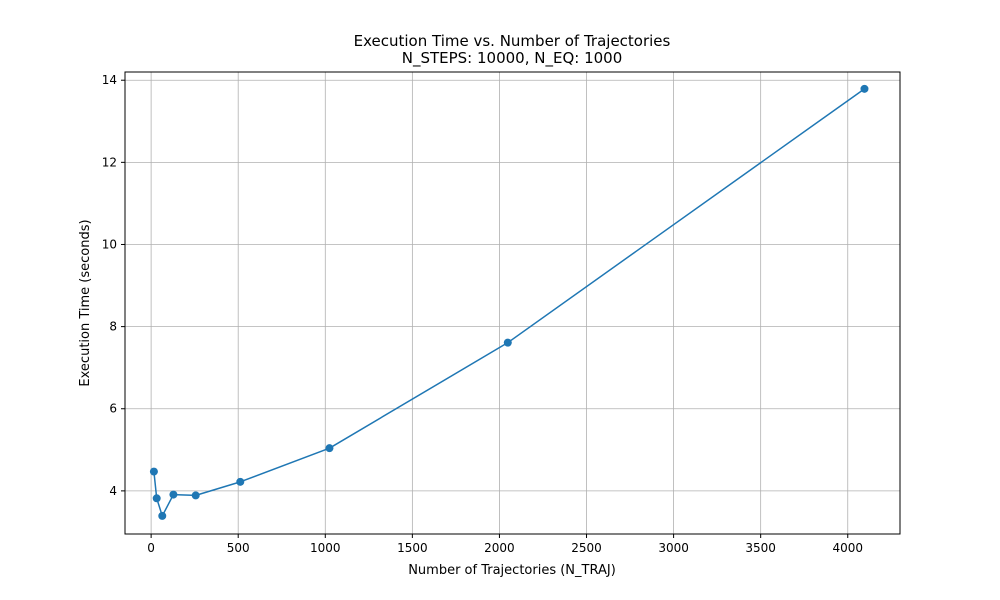 This screenshot has width=1000, height=600. I want to click on y-tick-label: 6, so click(113, 409).